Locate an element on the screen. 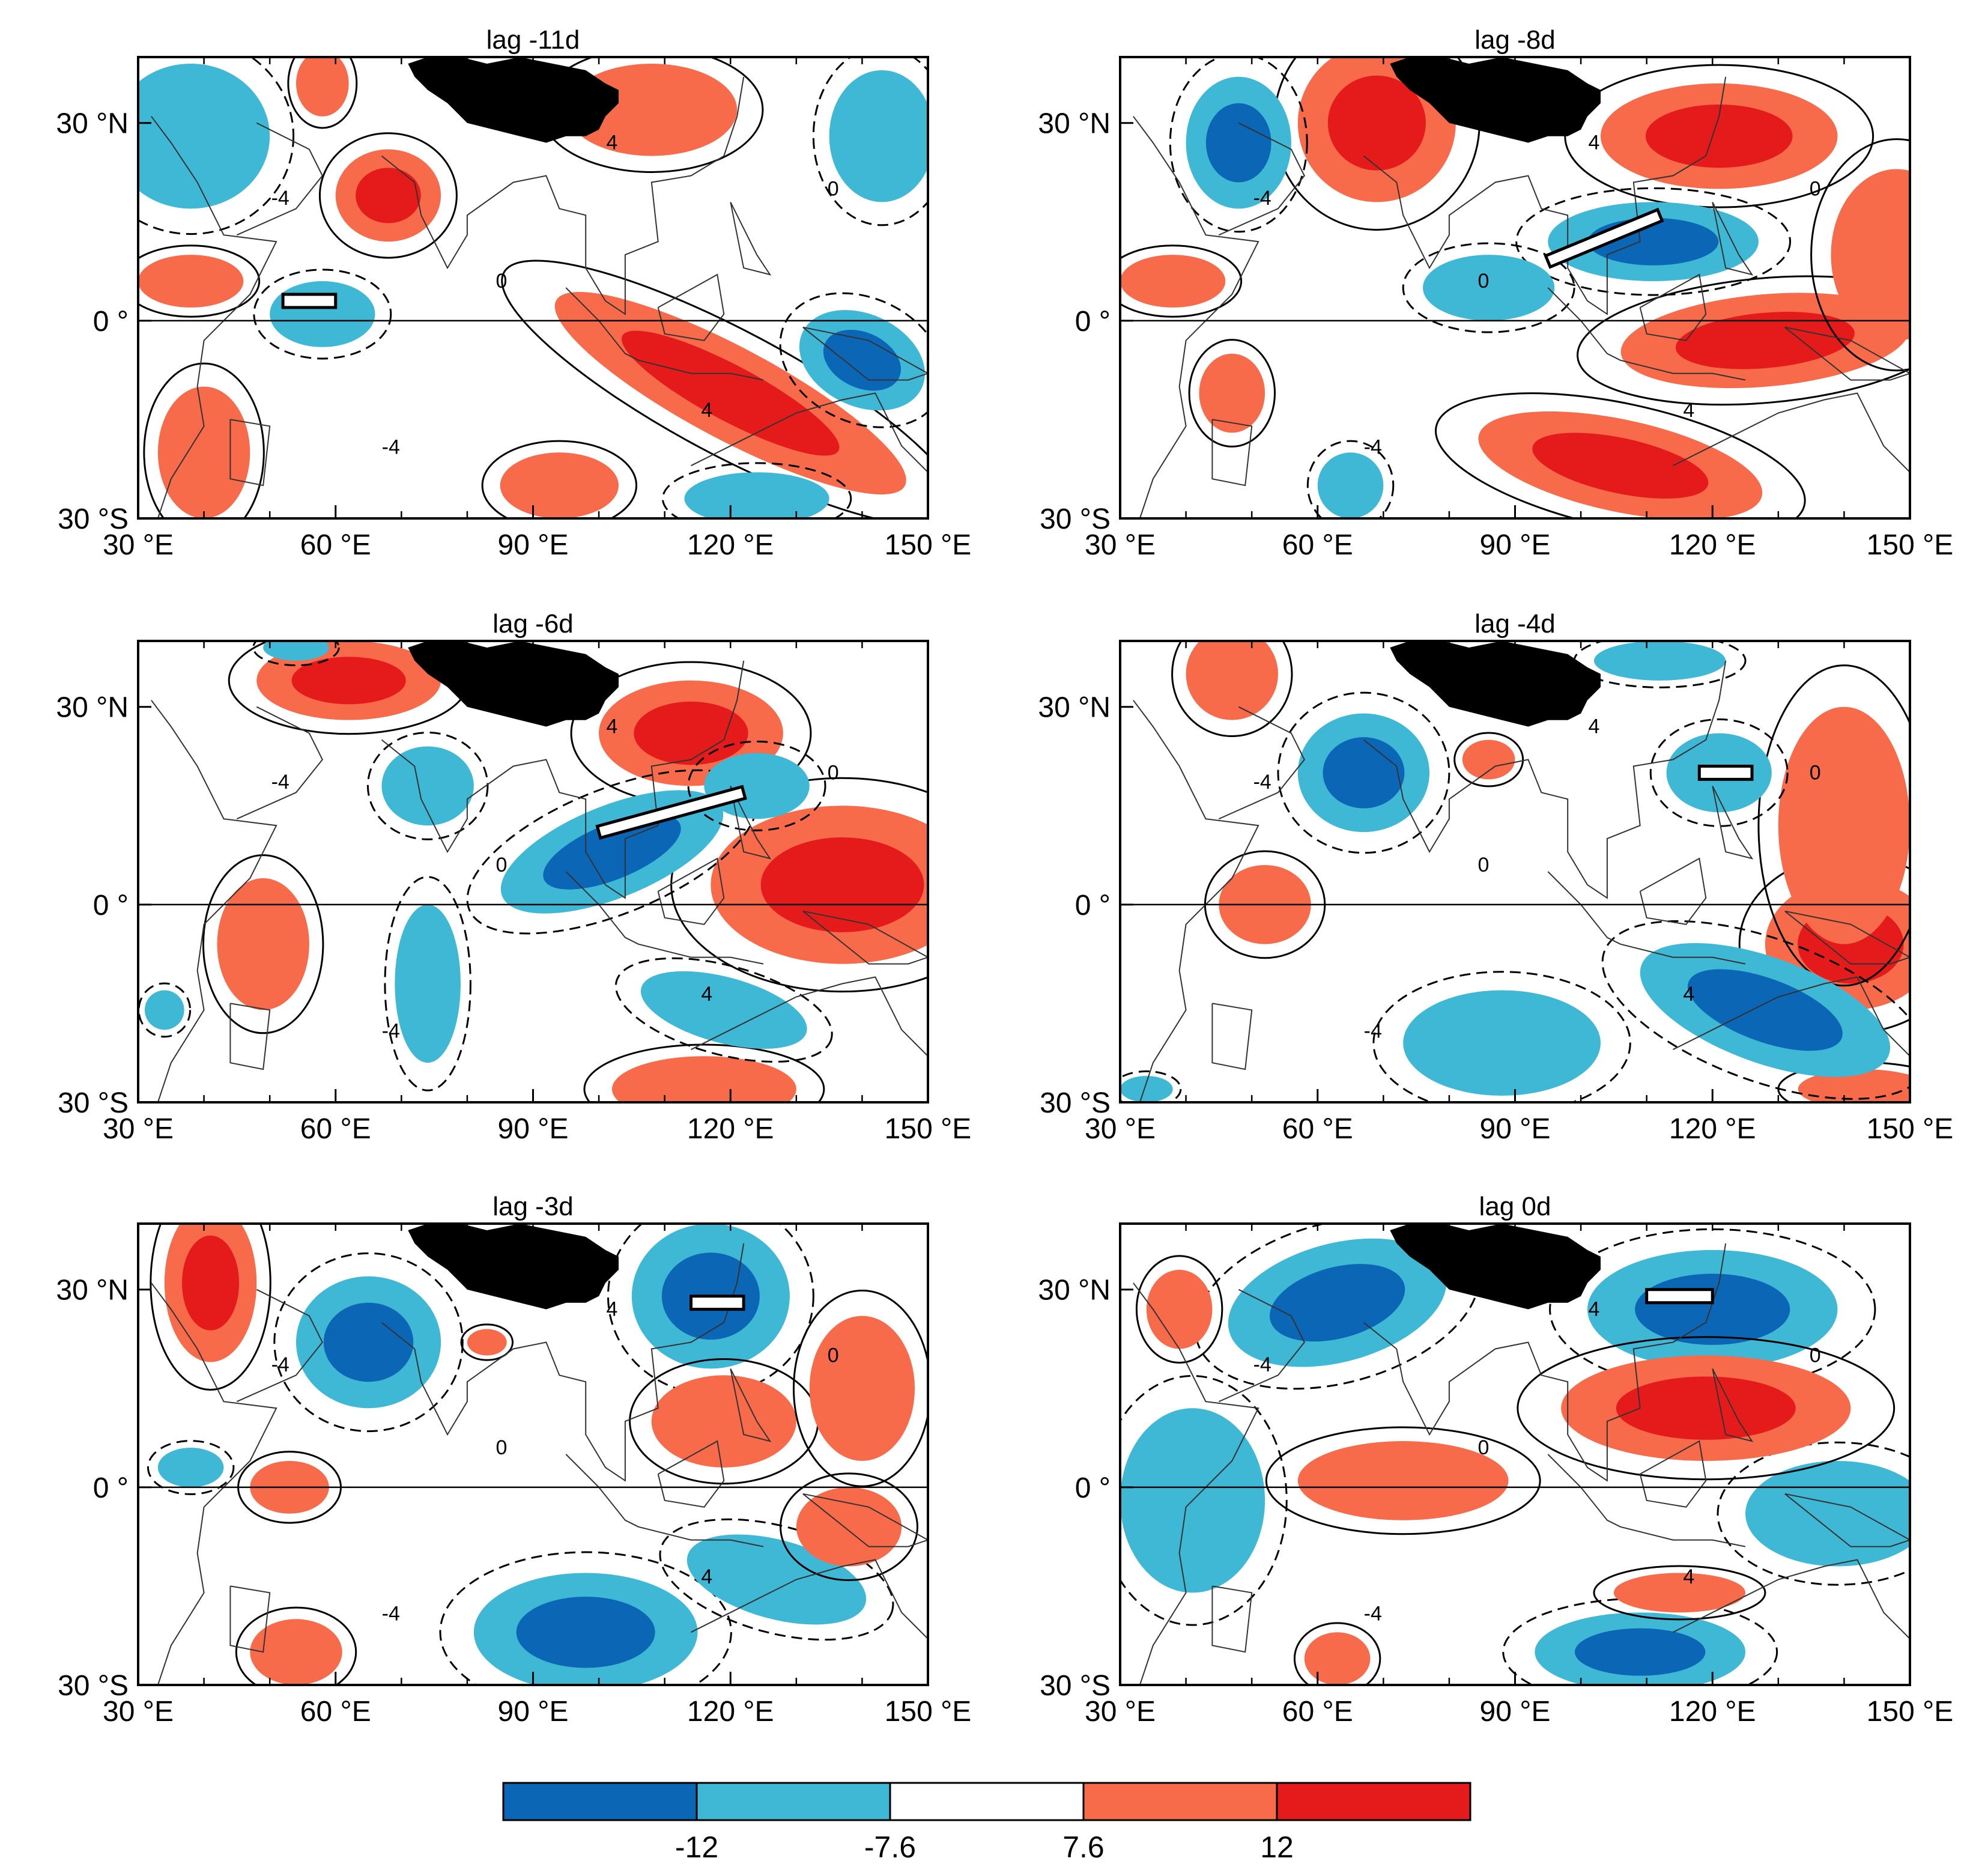 Image resolution: width=1976 pixels, height=1876 pixels. colorbar-label: 7.6 is located at coordinates (1083, 1847).